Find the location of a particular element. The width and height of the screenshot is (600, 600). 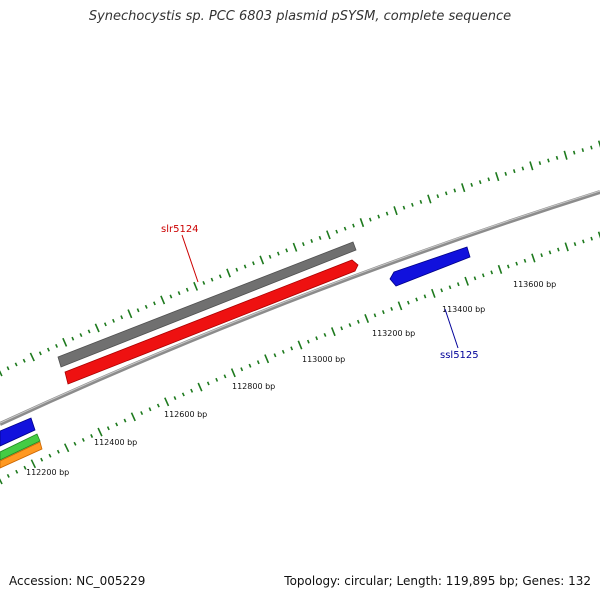

tick-label: 113000 bp is located at coordinates (323, 359).